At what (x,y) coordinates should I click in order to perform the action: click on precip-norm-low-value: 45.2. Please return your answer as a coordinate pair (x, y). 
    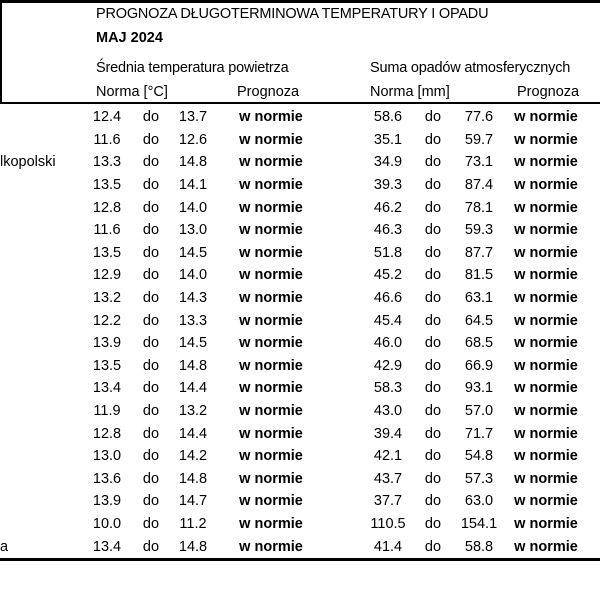
    Looking at the image, I should click on (388, 275).